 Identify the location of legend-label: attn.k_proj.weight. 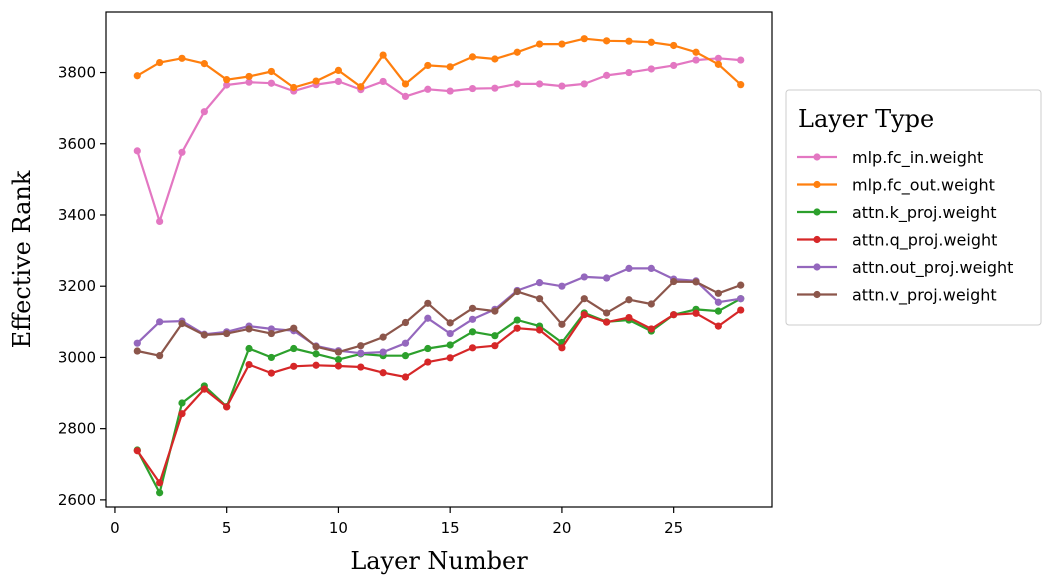
(924, 213).